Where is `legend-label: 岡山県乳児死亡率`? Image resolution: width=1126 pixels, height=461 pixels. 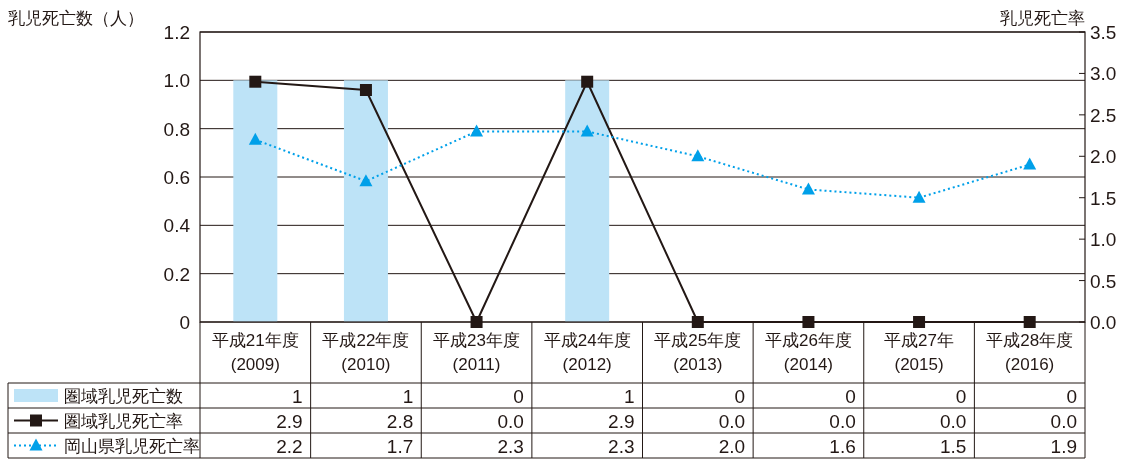
legend-label: 岡山県乳児死亡率 is located at coordinates (132, 446).